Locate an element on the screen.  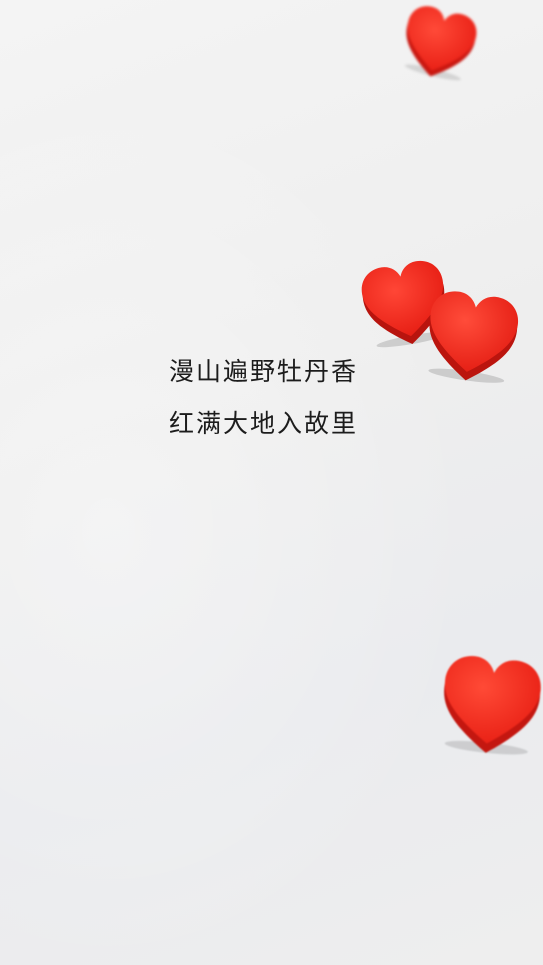
poem-line-1: 漫山遍野牡丹香 is located at coordinates (263, 371).